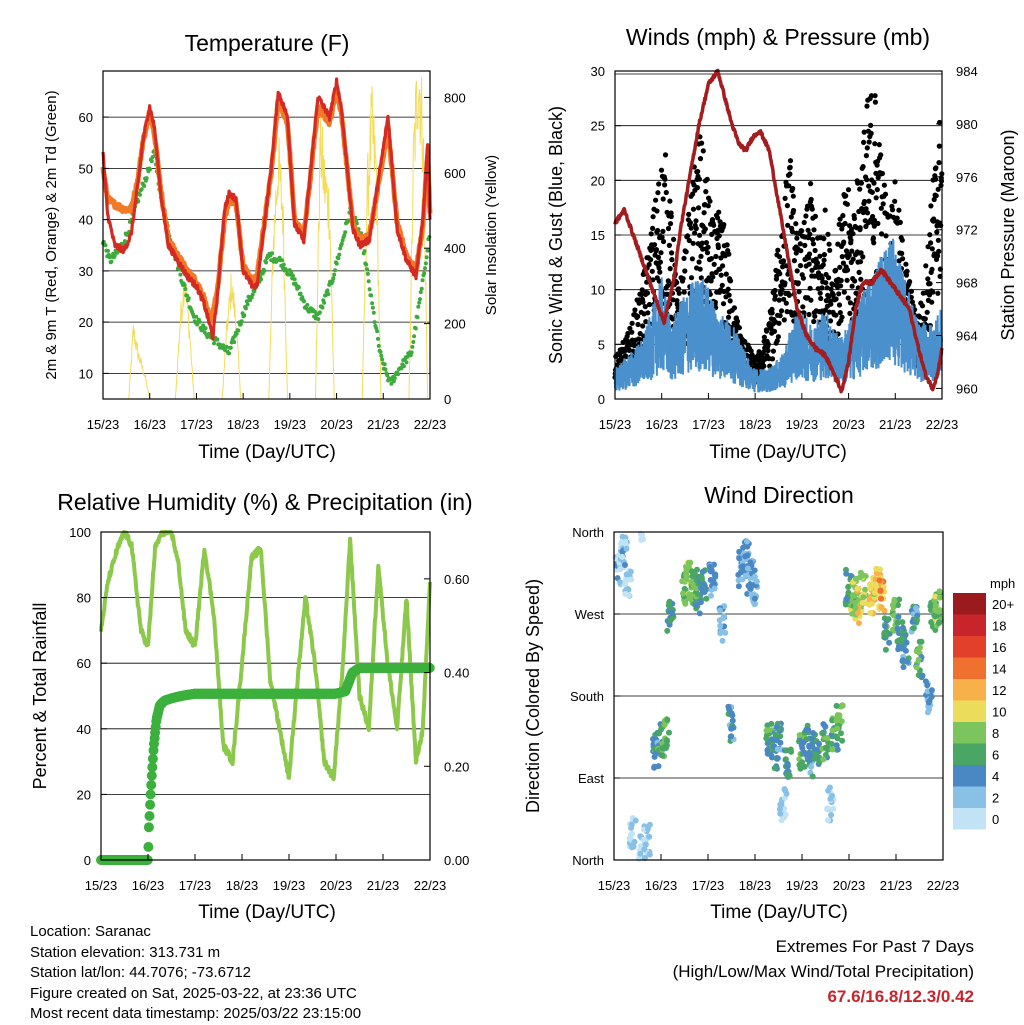 The image size is (1024, 1025). What do you see at coordinates (86, 220) in the screenshot?
I see `y-tick-label: 40` at bounding box center [86, 220].